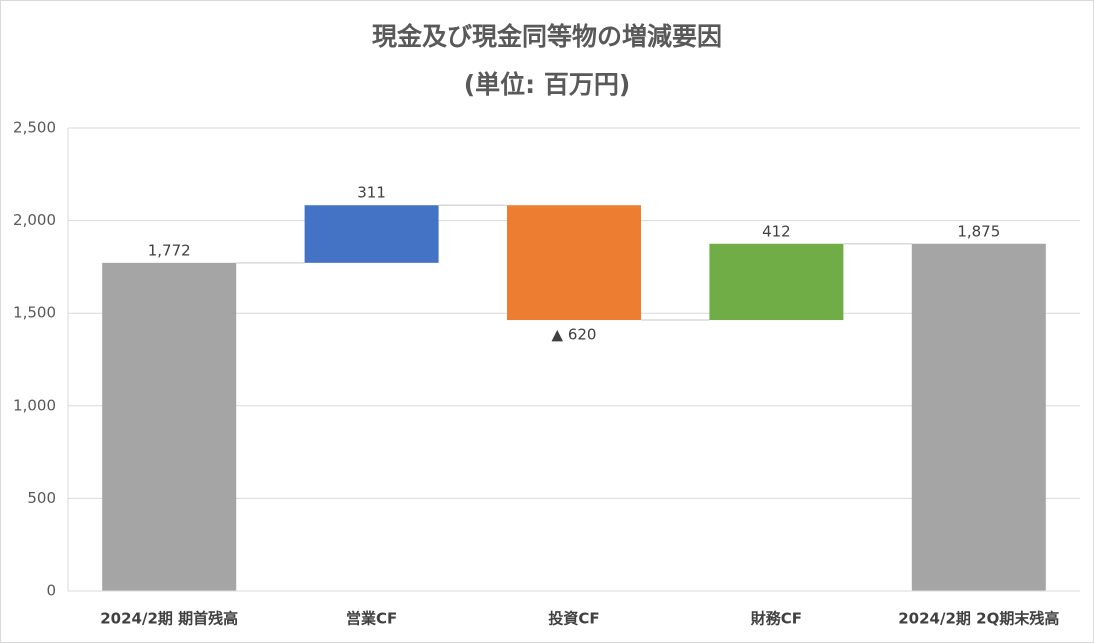 This screenshot has width=1094, height=643. I want to click on y-tick-label: 500, so click(41, 498).